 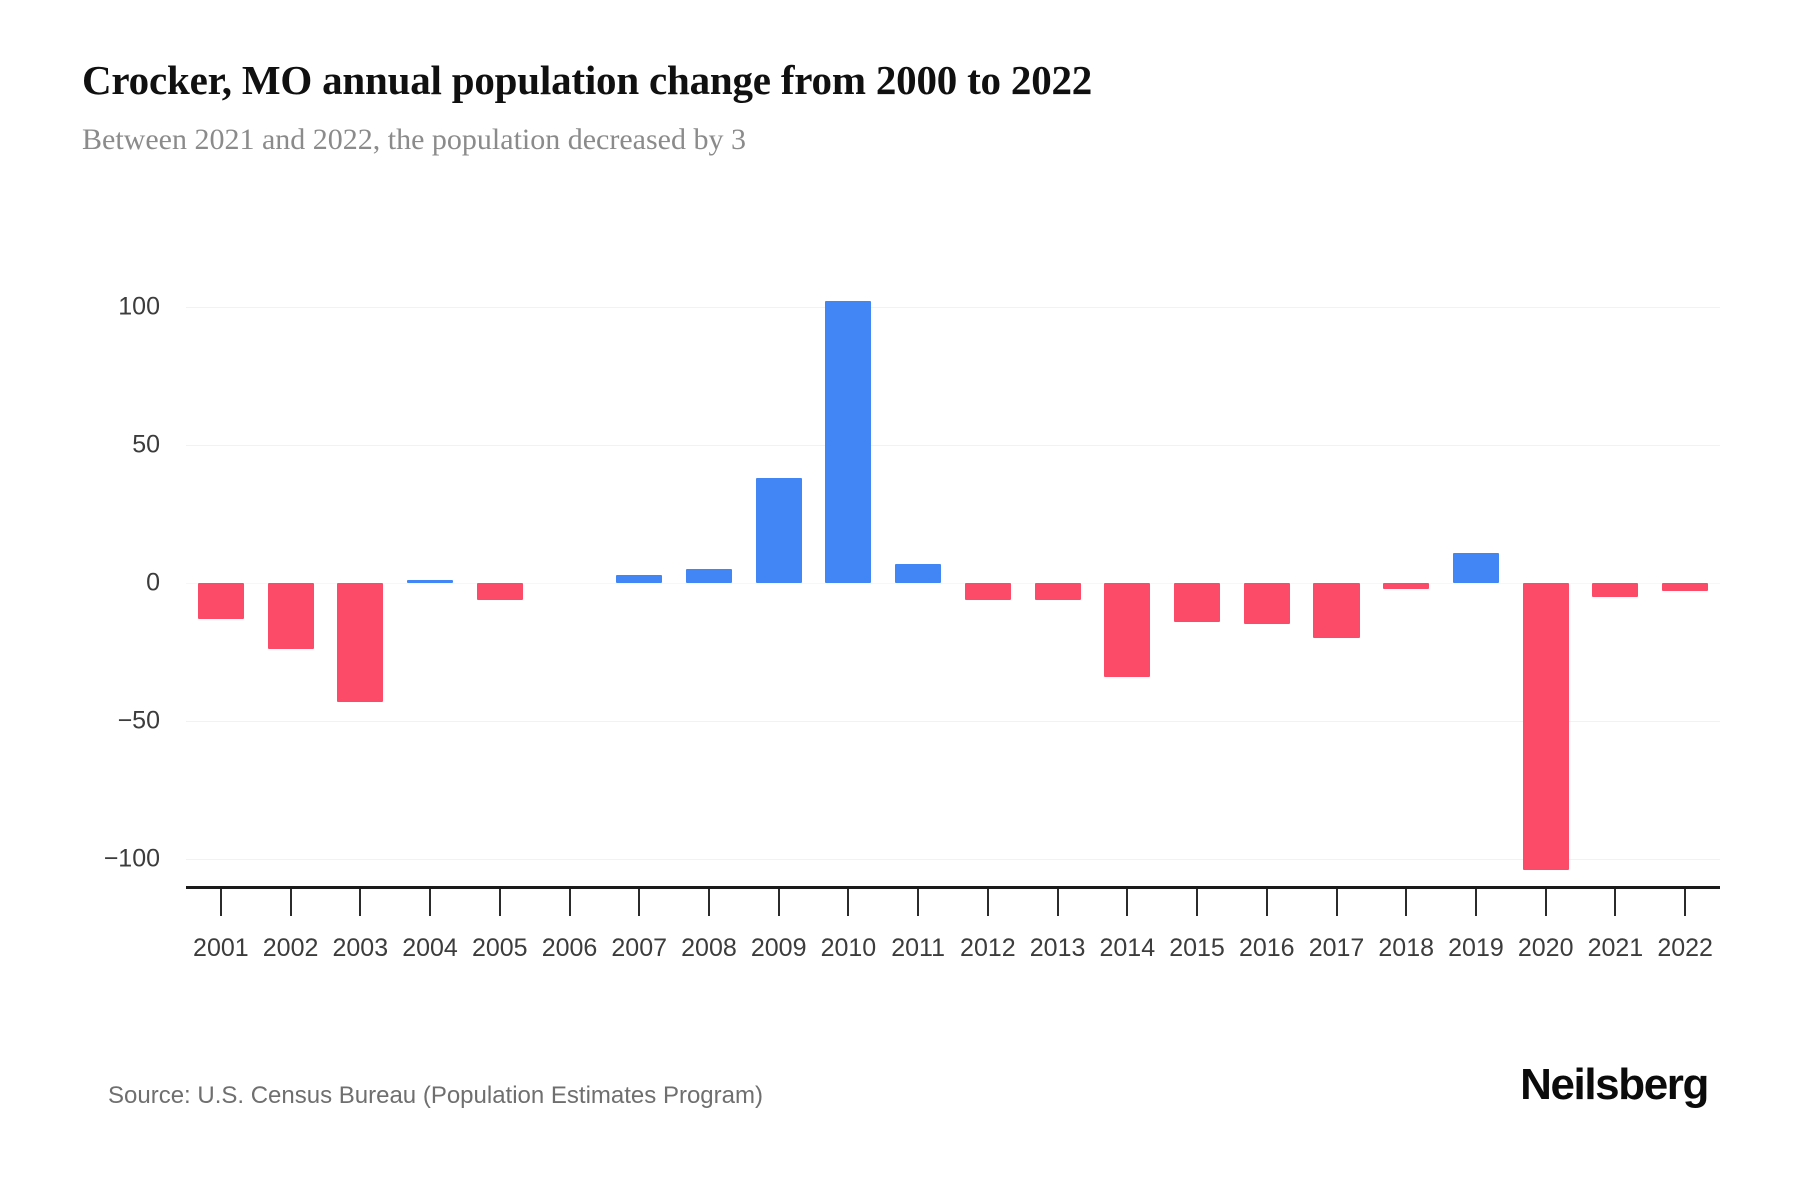 I want to click on bar-2022, so click(x=1685, y=587).